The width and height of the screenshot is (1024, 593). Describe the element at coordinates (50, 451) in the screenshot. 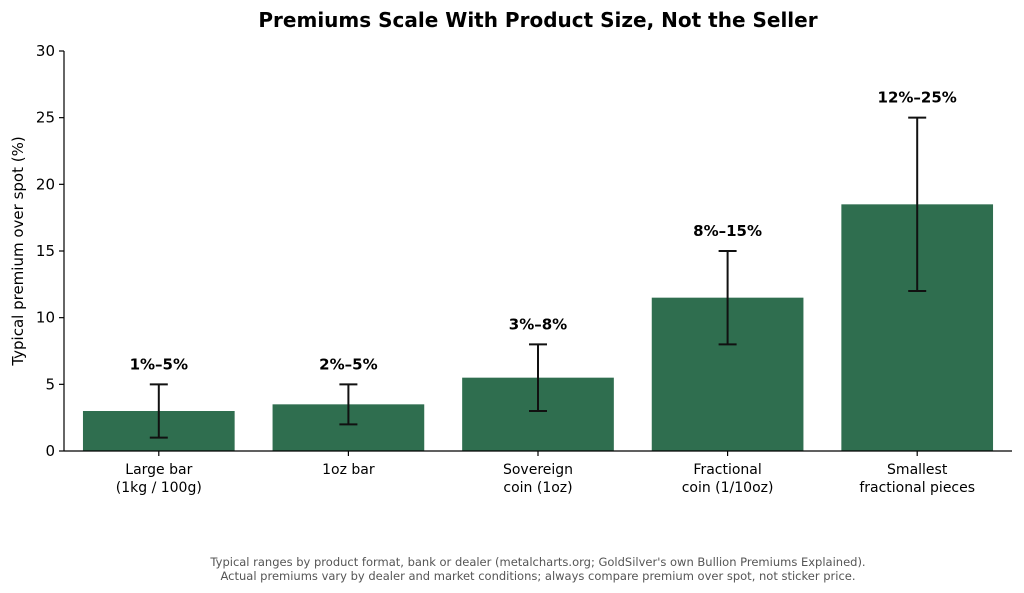

I see `y-tick-label: 0` at that location.